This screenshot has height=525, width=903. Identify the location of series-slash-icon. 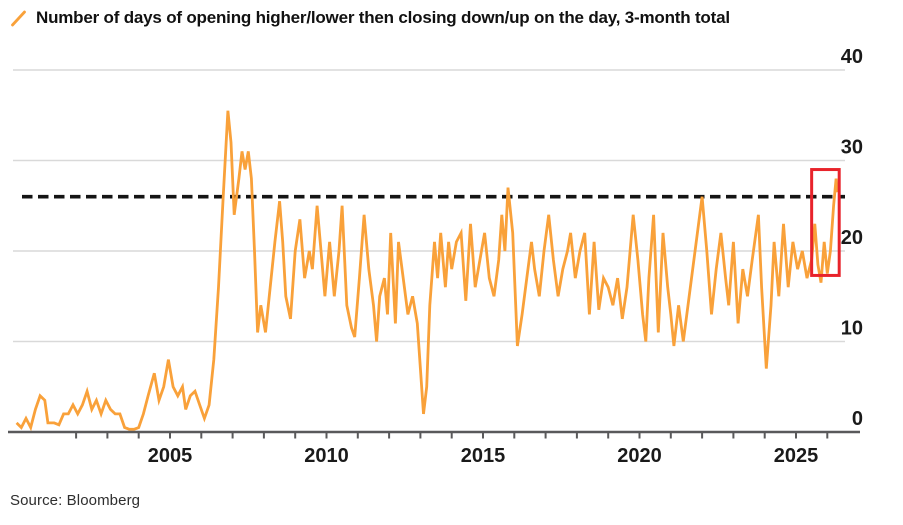
(18, 18).